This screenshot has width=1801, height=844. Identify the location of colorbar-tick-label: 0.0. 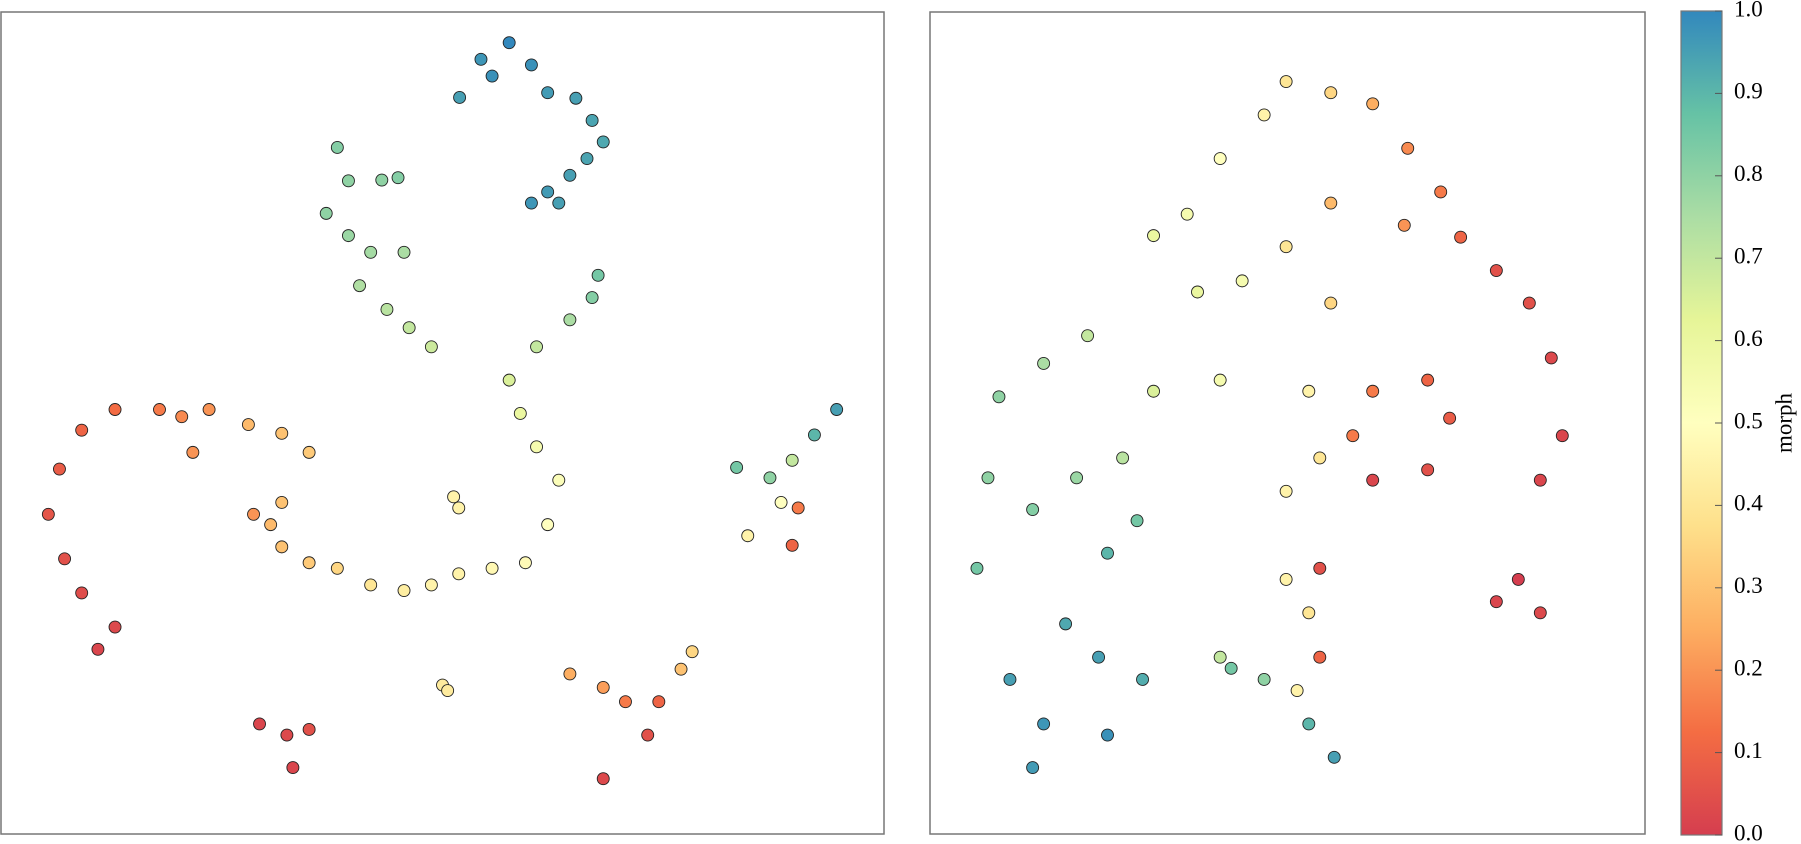
(1748, 832).